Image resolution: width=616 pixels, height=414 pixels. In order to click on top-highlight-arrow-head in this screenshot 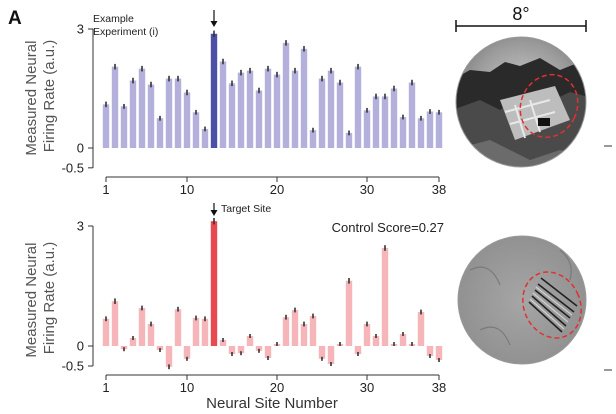, I will do `click(214, 24)`.